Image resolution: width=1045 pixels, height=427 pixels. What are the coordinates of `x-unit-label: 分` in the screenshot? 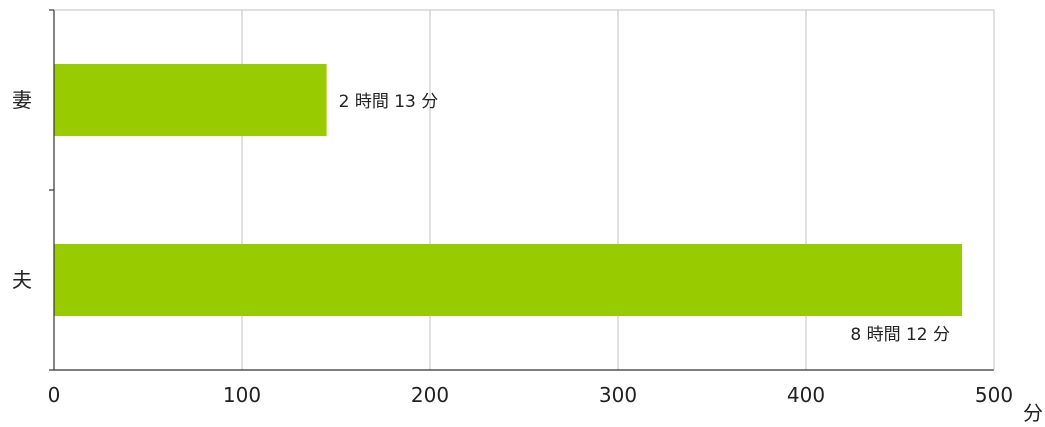 It's located at (1033, 413).